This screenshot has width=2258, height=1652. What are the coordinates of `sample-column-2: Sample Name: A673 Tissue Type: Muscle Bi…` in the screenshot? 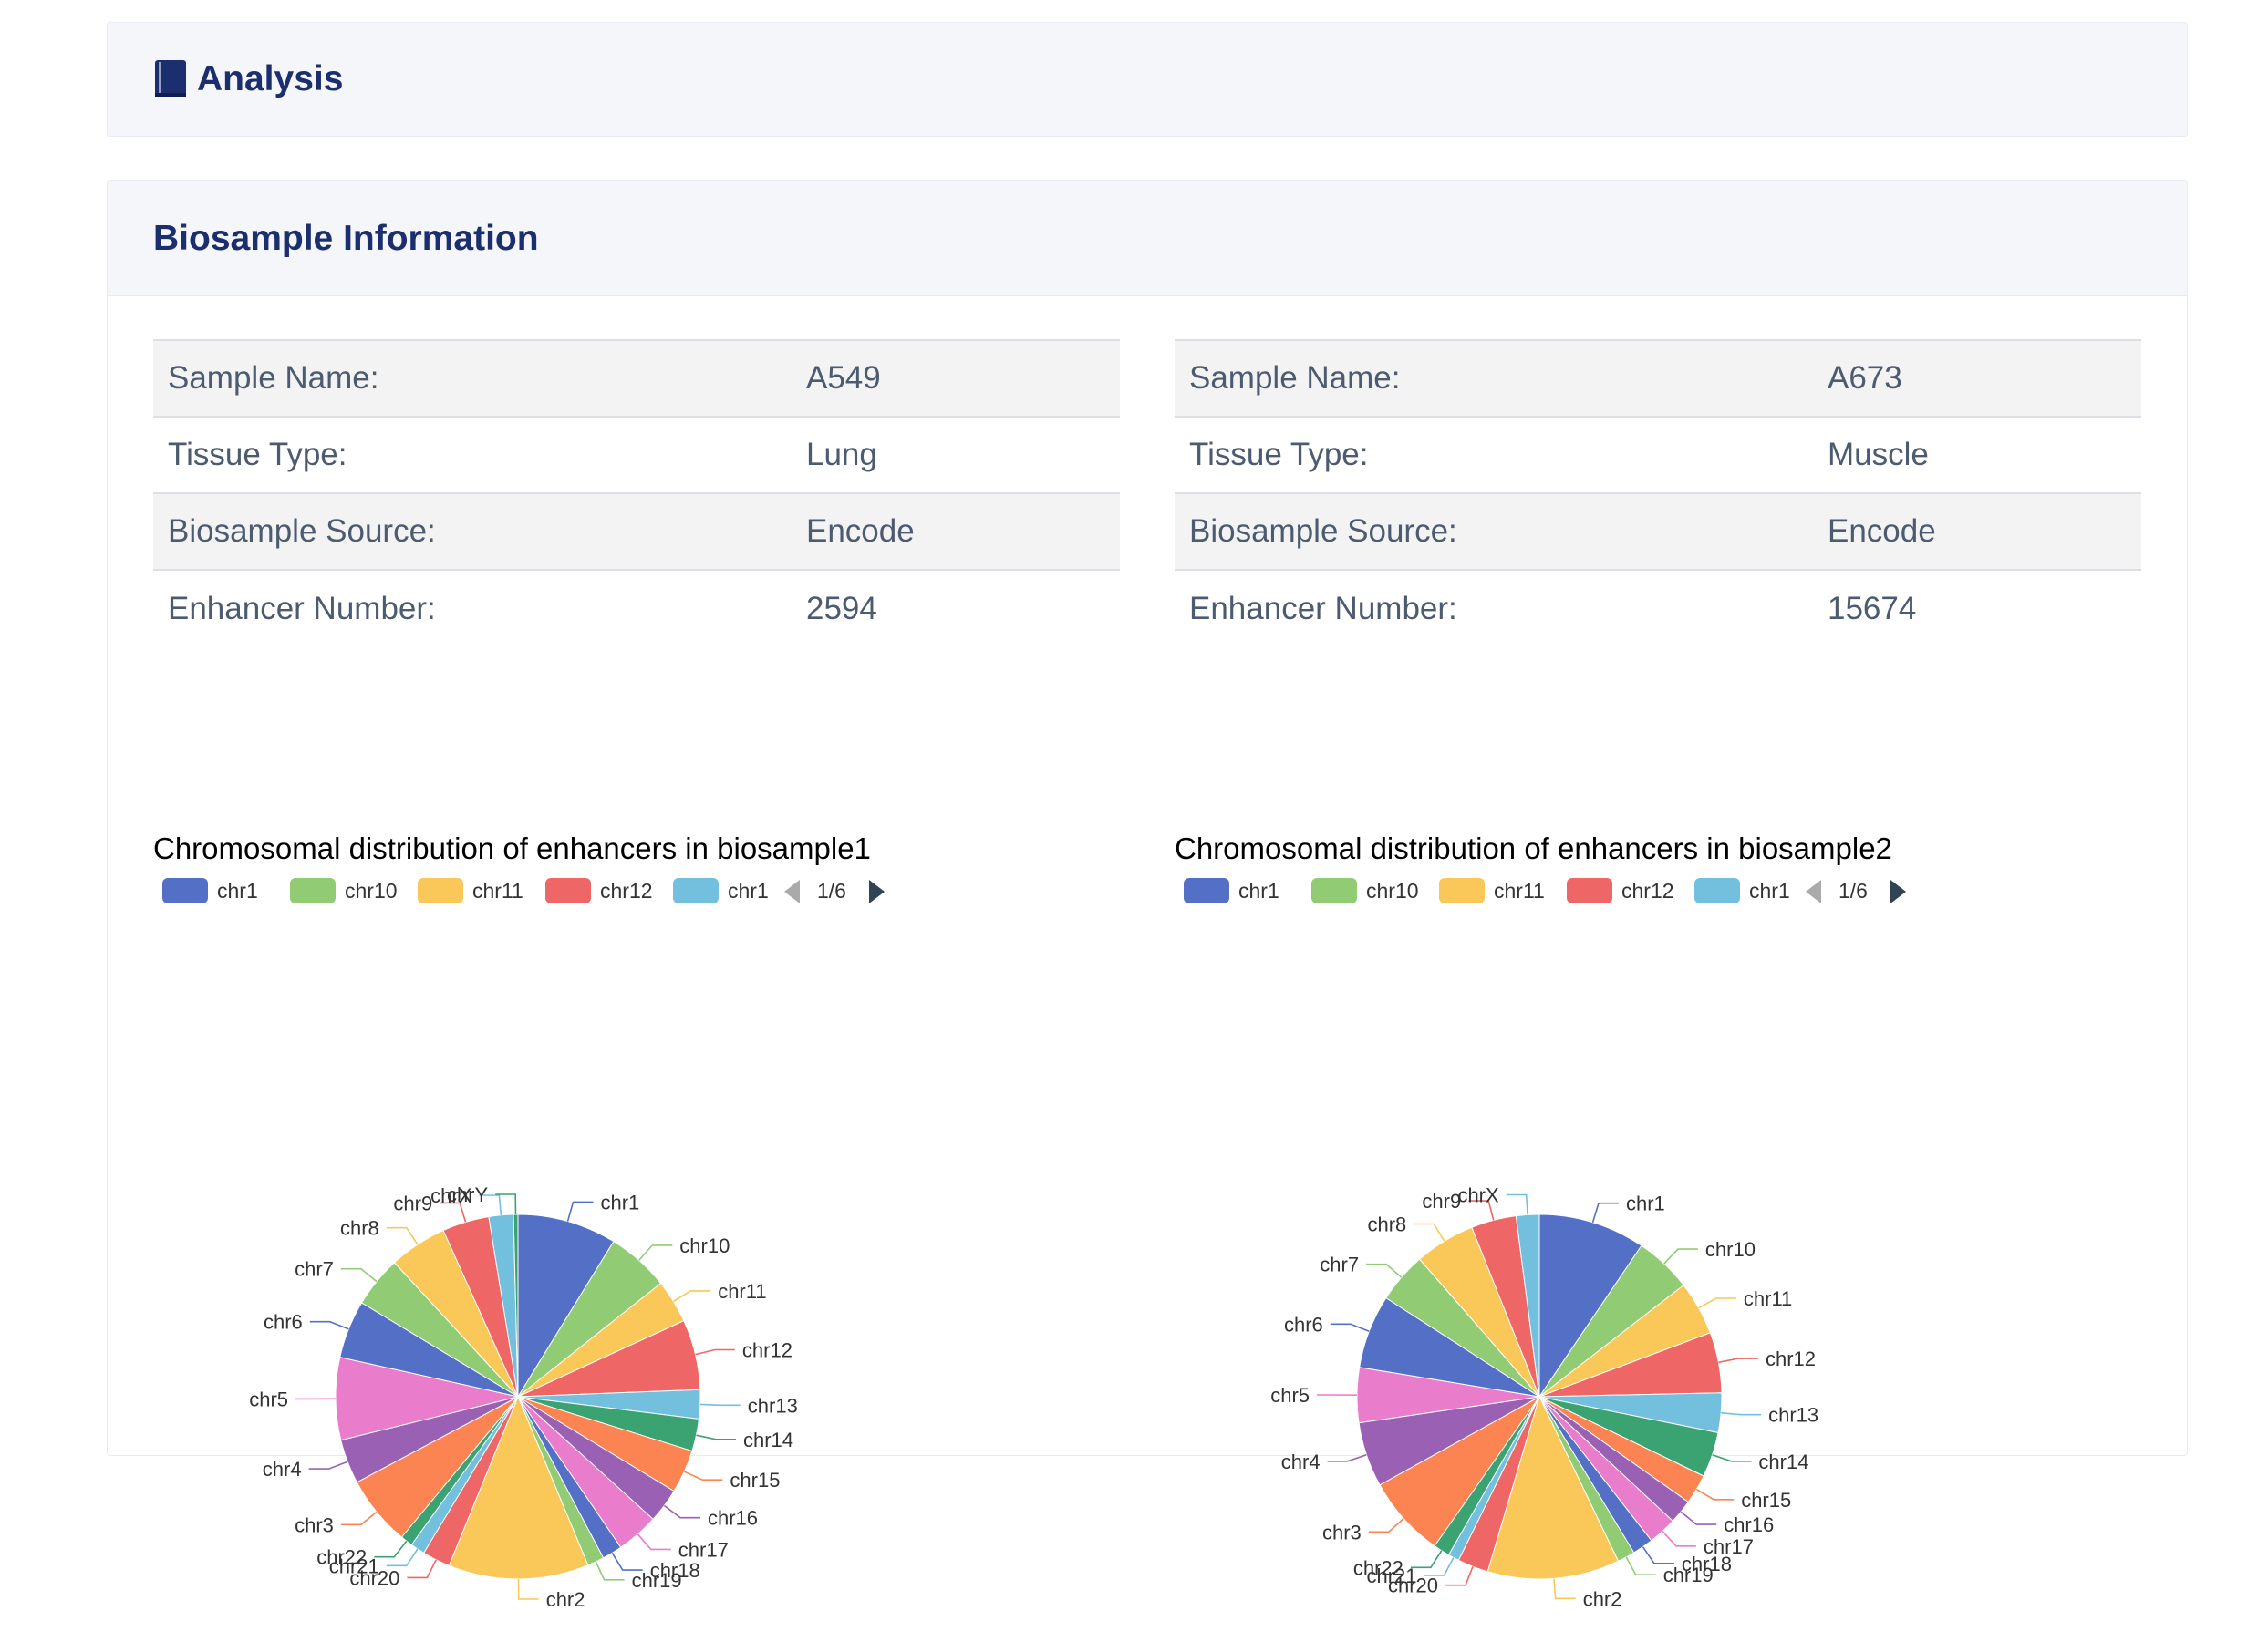 It's located at (1658, 492).